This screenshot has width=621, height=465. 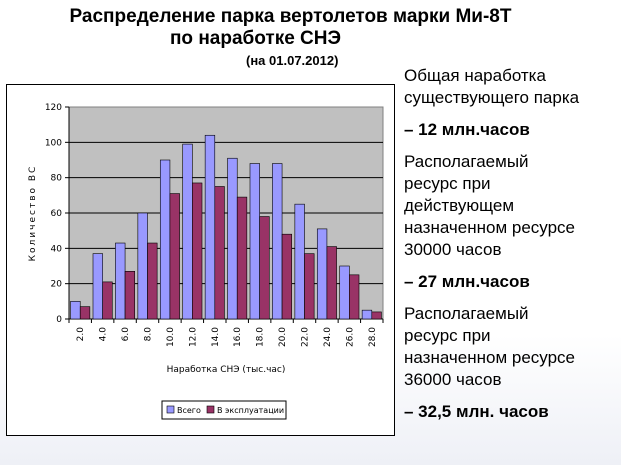 What do you see at coordinates (250, 410) in the screenshot?
I see `legend-label: В эксплуатации` at bounding box center [250, 410].